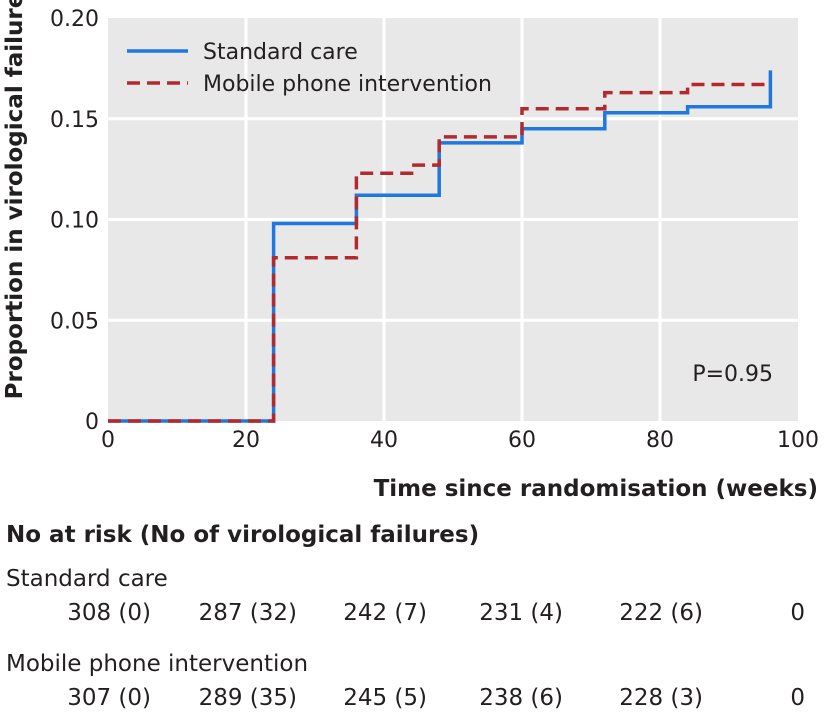 Image resolution: width=824 pixels, height=716 pixels. What do you see at coordinates (798, 440) in the screenshot?
I see `x-tick-label: 100` at bounding box center [798, 440].